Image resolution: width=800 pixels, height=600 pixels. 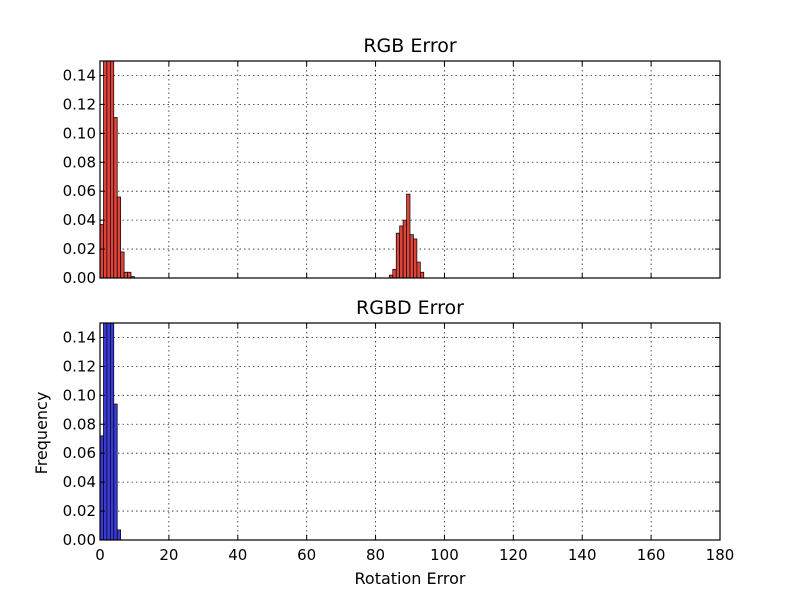 I want to click on x-tick-label: 0, so click(x=100, y=555).